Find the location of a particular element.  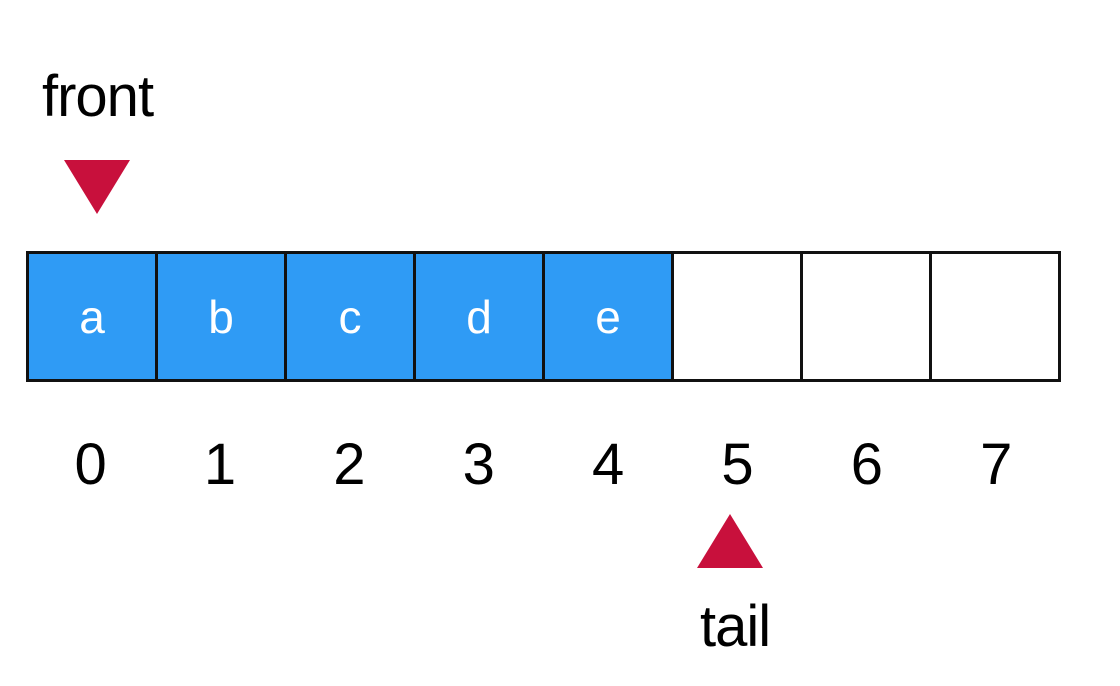

index-label-7: 7 is located at coordinates (996, 464).